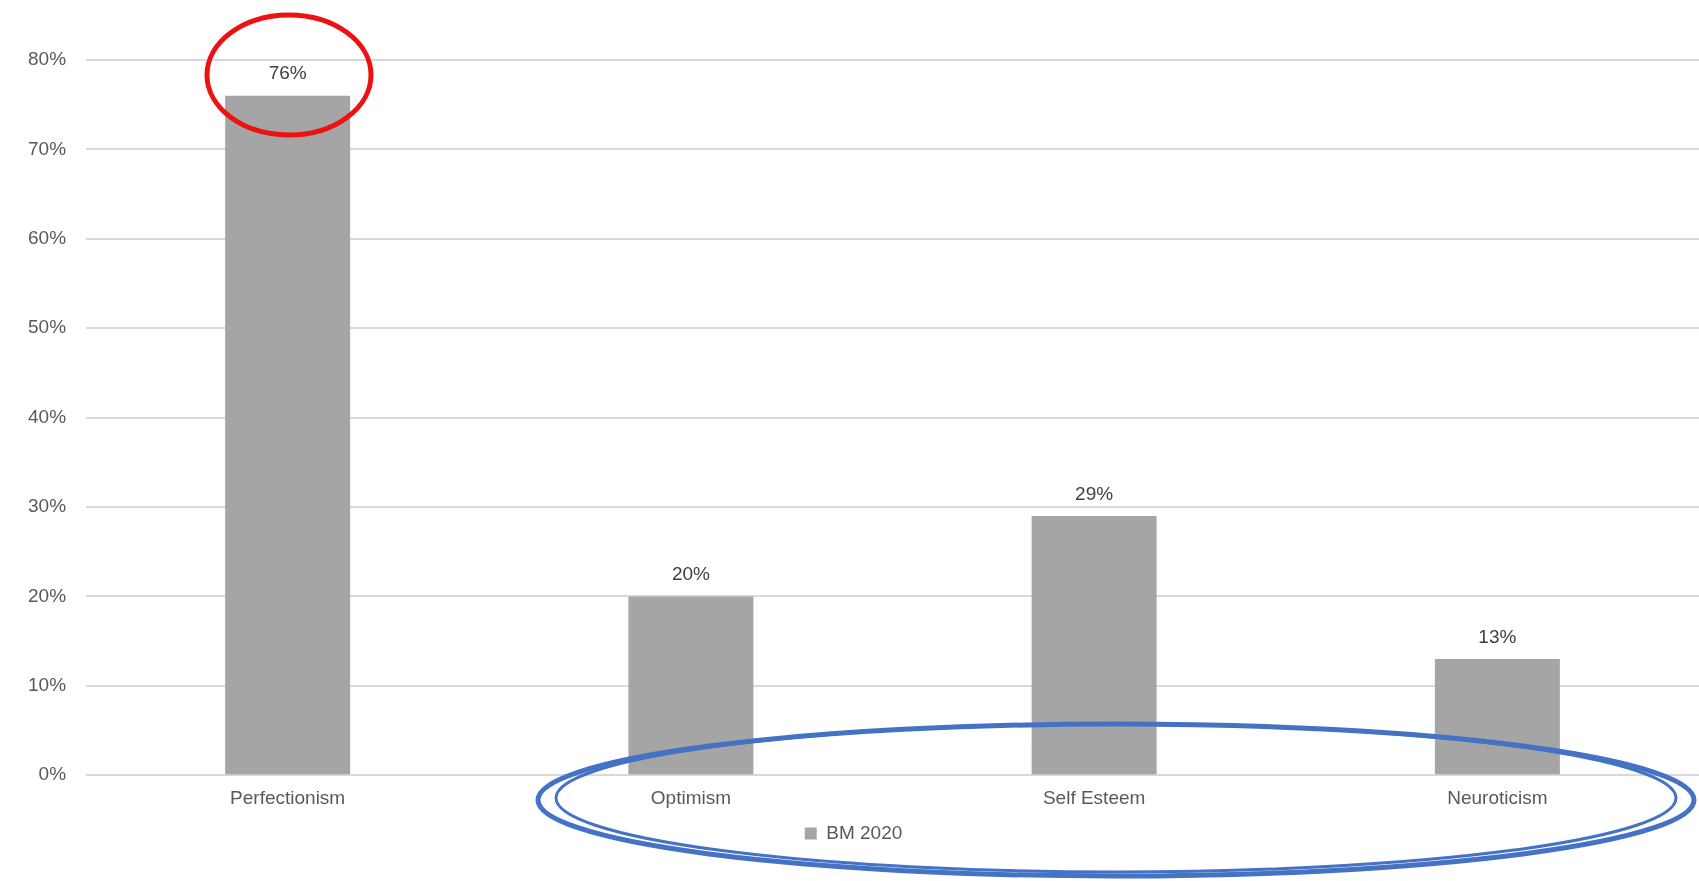 The width and height of the screenshot is (1699, 881). What do you see at coordinates (691, 574) in the screenshot?
I see `data-label: 20%` at bounding box center [691, 574].